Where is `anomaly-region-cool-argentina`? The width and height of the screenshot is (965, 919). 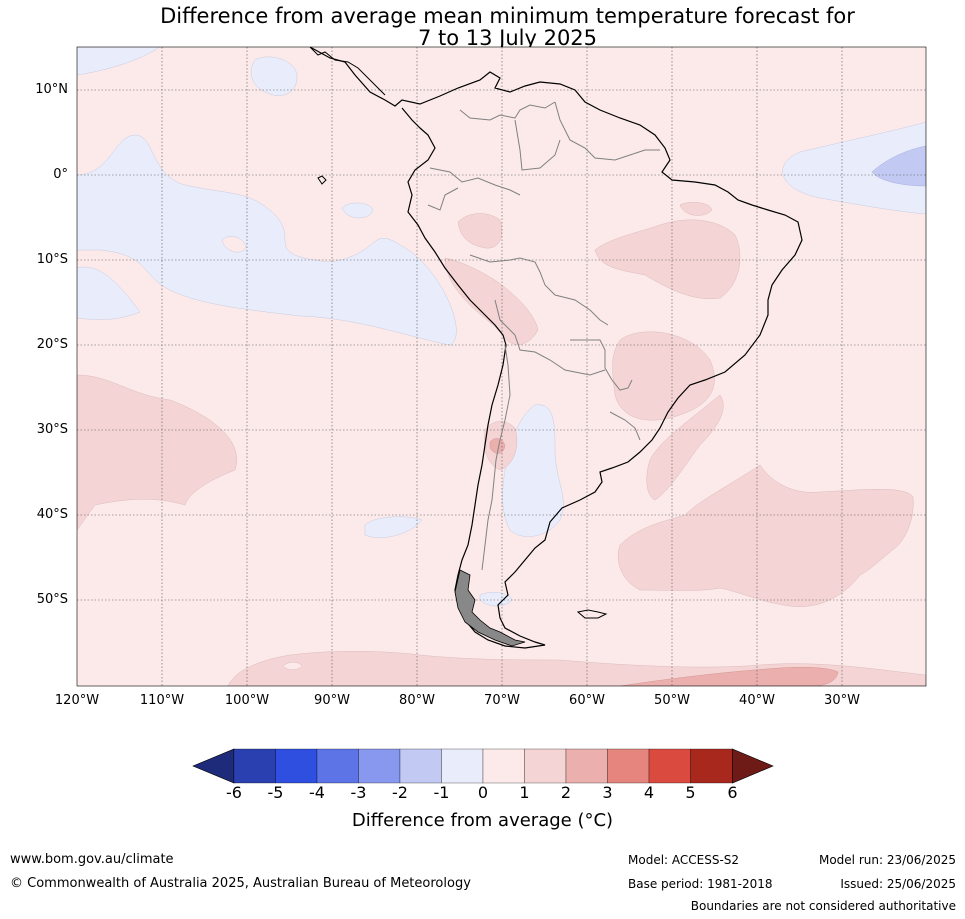 anomaly-region-cool-argentina is located at coordinates (533, 470).